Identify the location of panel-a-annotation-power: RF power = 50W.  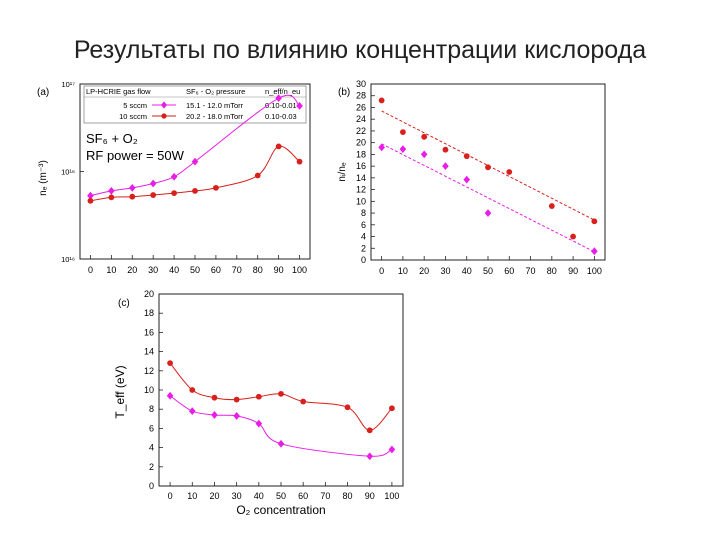
(135, 155).